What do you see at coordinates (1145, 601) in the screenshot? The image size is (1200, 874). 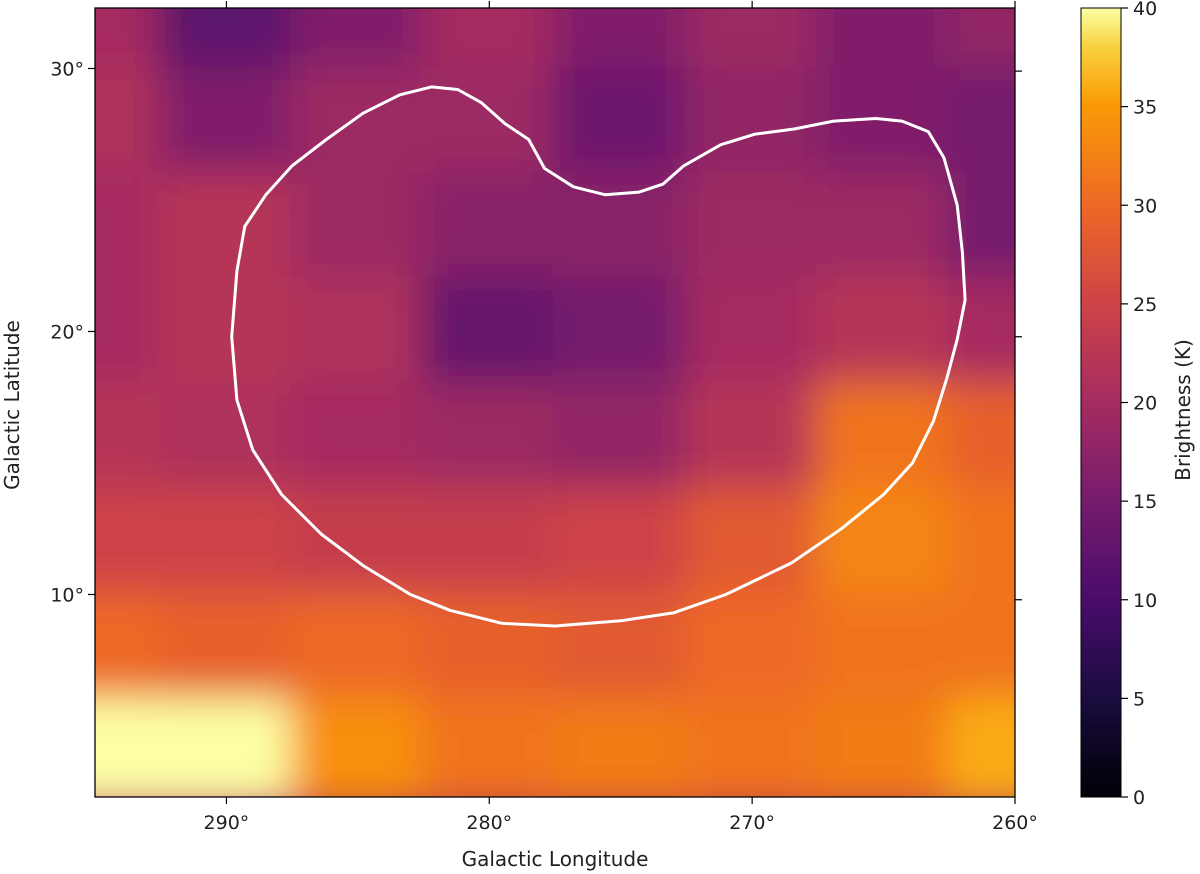 I see `colorbar-tick-label: 10` at bounding box center [1145, 601].